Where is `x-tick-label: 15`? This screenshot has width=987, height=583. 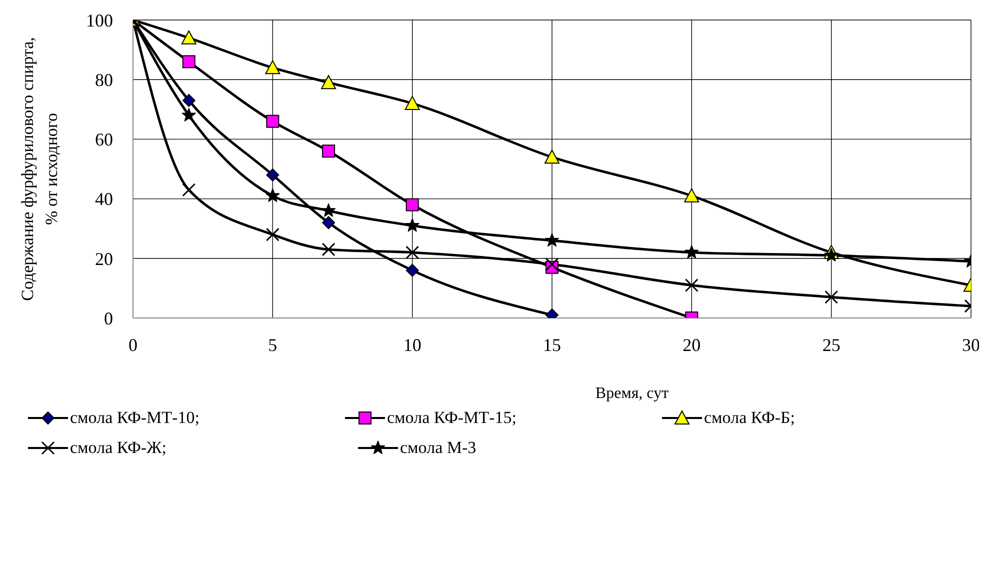 x-tick-label: 15 is located at coordinates (552, 344).